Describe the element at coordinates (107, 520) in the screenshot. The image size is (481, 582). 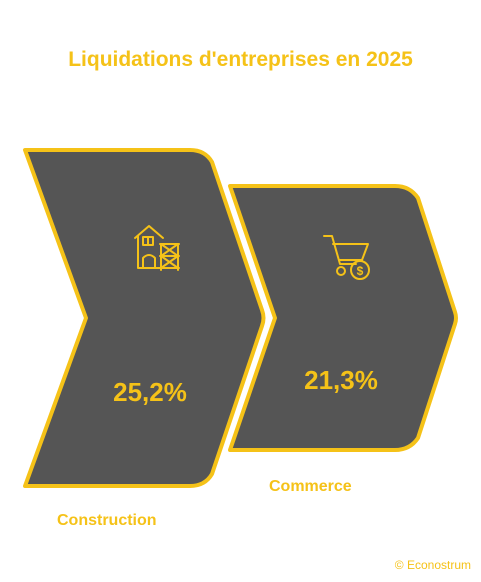
I see `category-label-construction: Construction` at that location.